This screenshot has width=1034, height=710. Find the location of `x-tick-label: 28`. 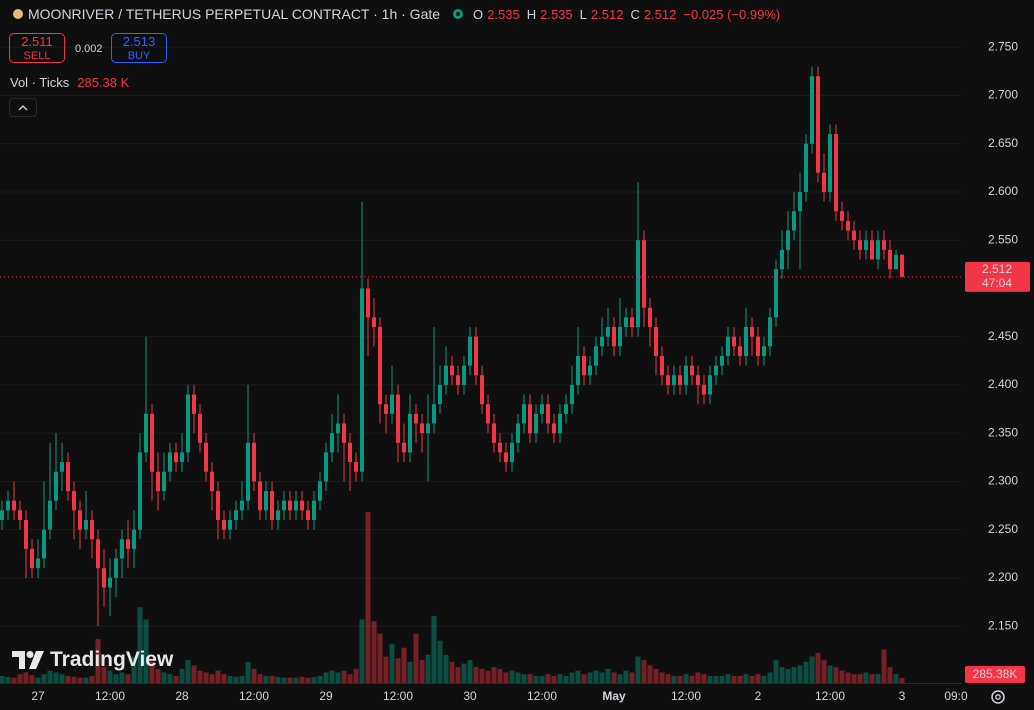

x-tick-label: 28 is located at coordinates (182, 696).